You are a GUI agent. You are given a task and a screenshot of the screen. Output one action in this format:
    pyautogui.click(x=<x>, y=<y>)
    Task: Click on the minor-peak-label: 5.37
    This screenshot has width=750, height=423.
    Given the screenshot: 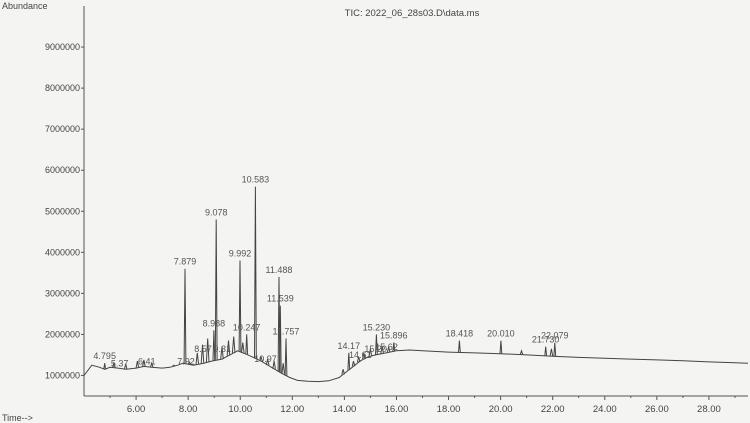 What is the action you would take?
    pyautogui.click(x=120, y=363)
    